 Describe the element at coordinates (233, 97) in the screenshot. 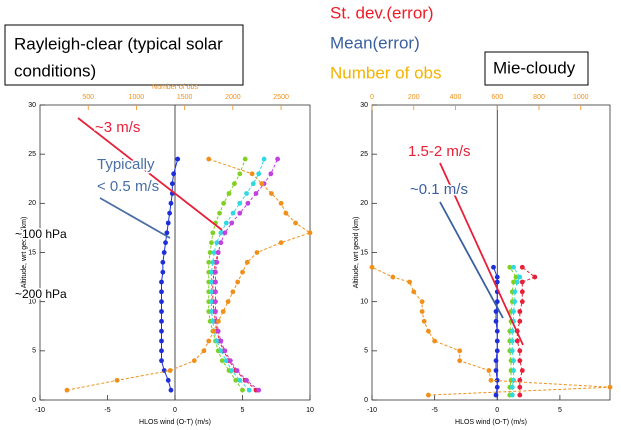

I see `x2-tick-label: 2000` at that location.